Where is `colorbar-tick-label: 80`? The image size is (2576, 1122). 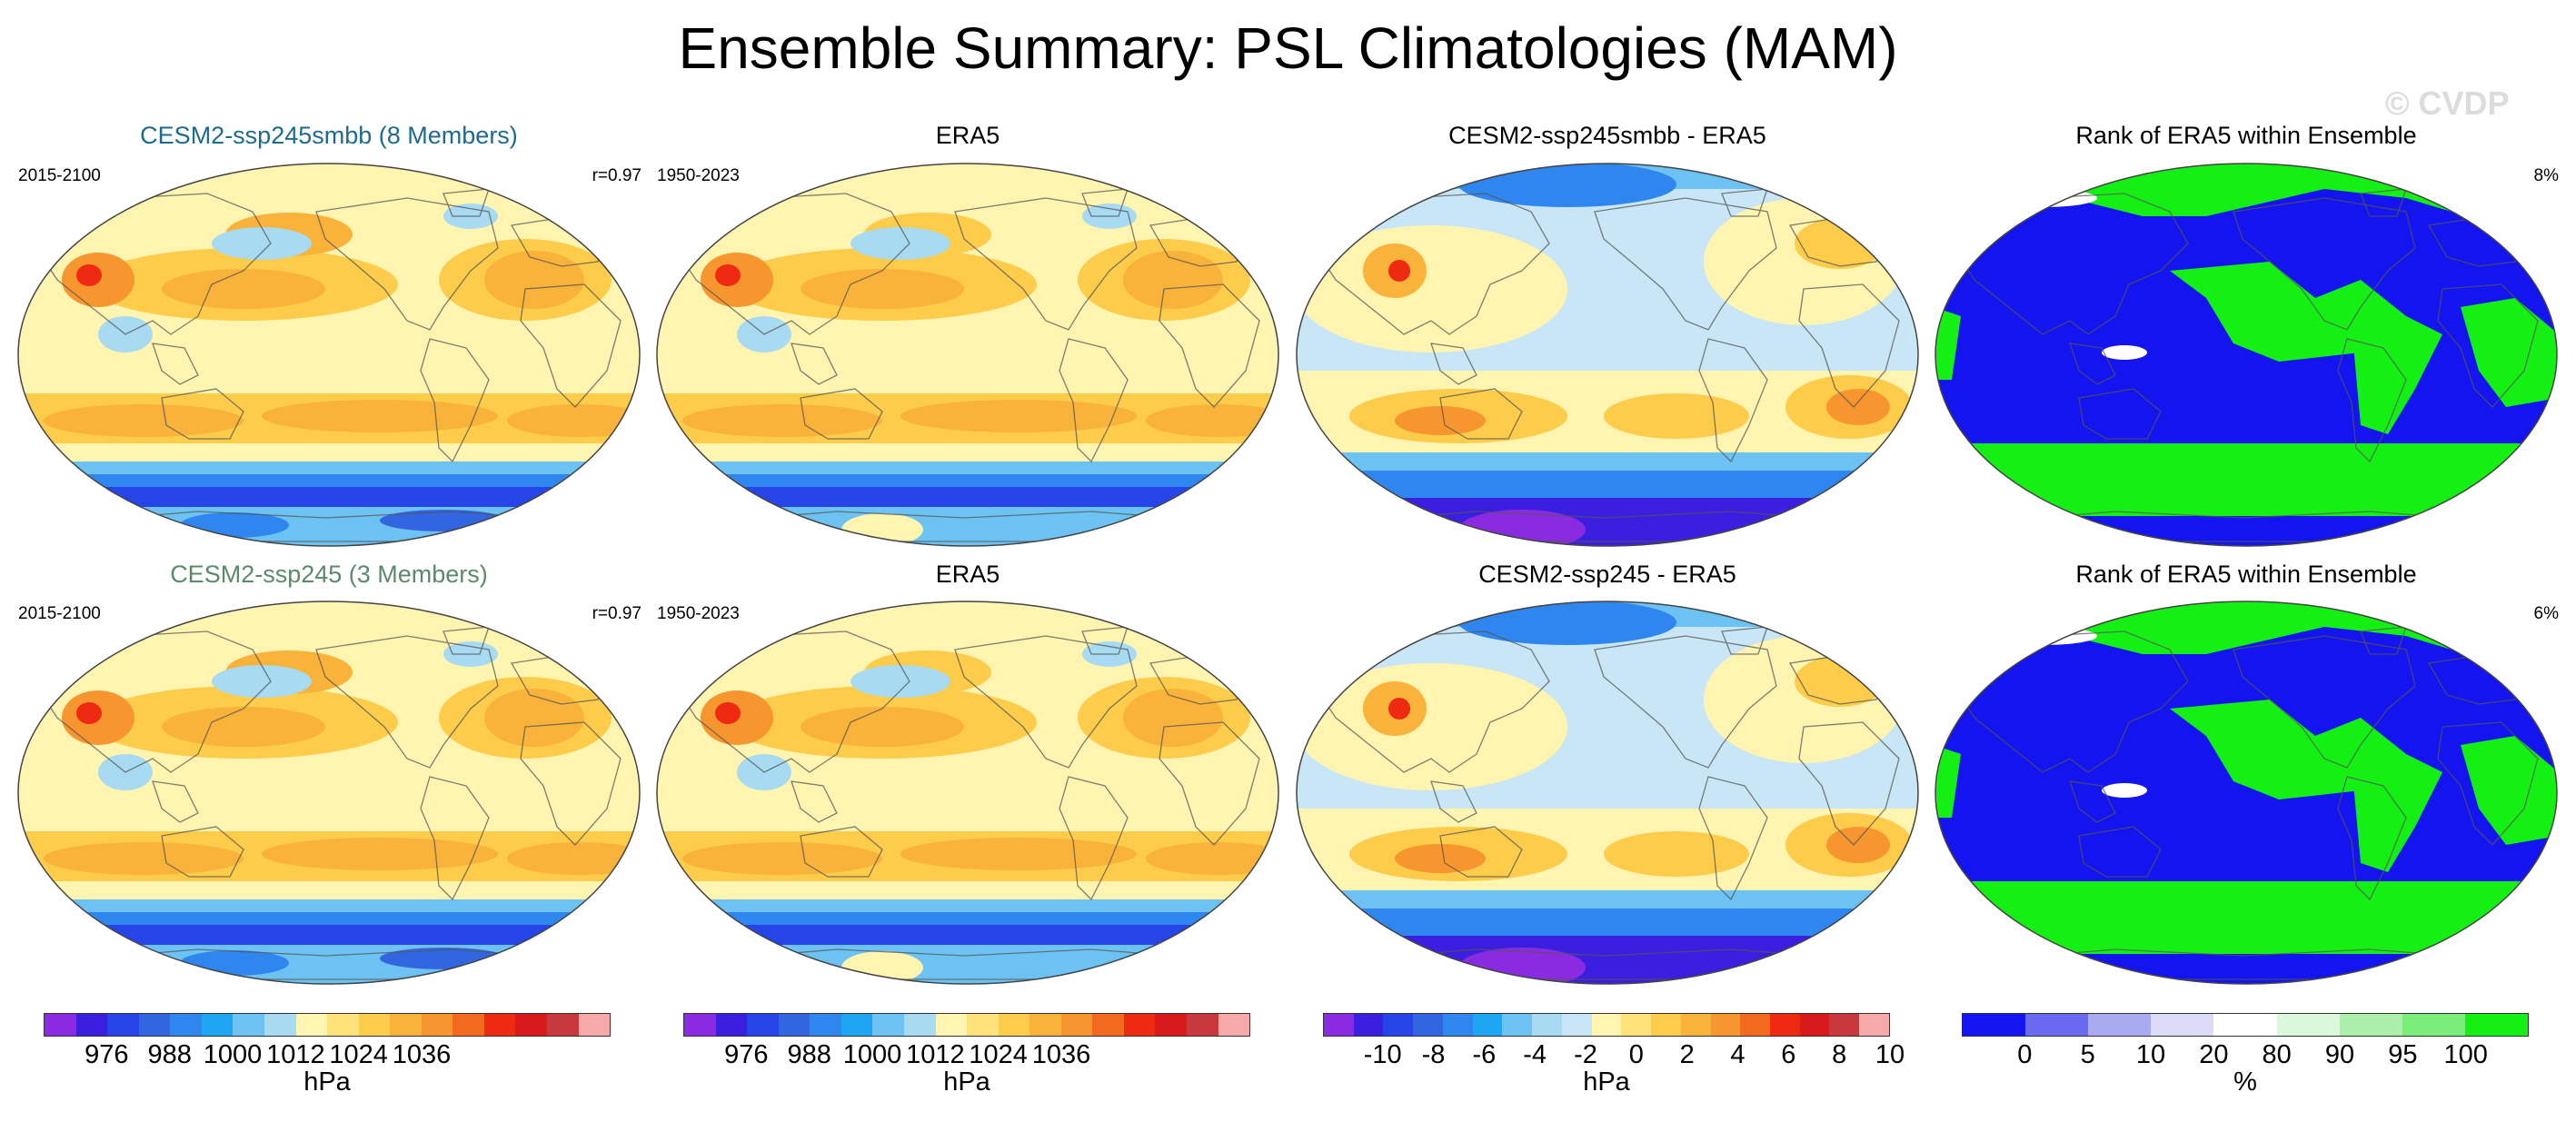
colorbar-tick-label: 80 is located at coordinates (2277, 1054).